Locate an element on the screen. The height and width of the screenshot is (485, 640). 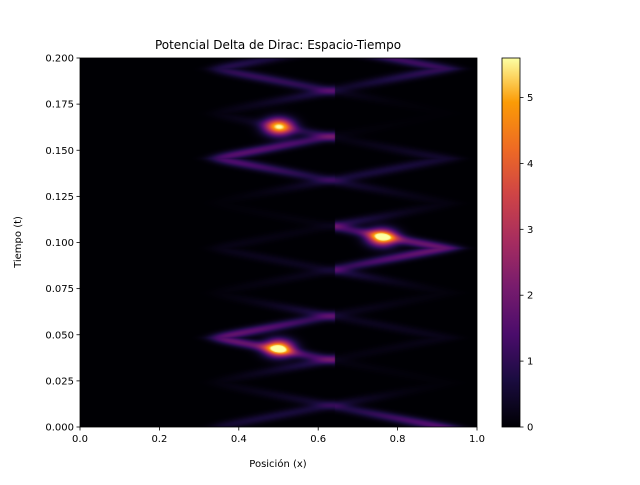
x-axis-label: Posición (x) is located at coordinates (278, 464).